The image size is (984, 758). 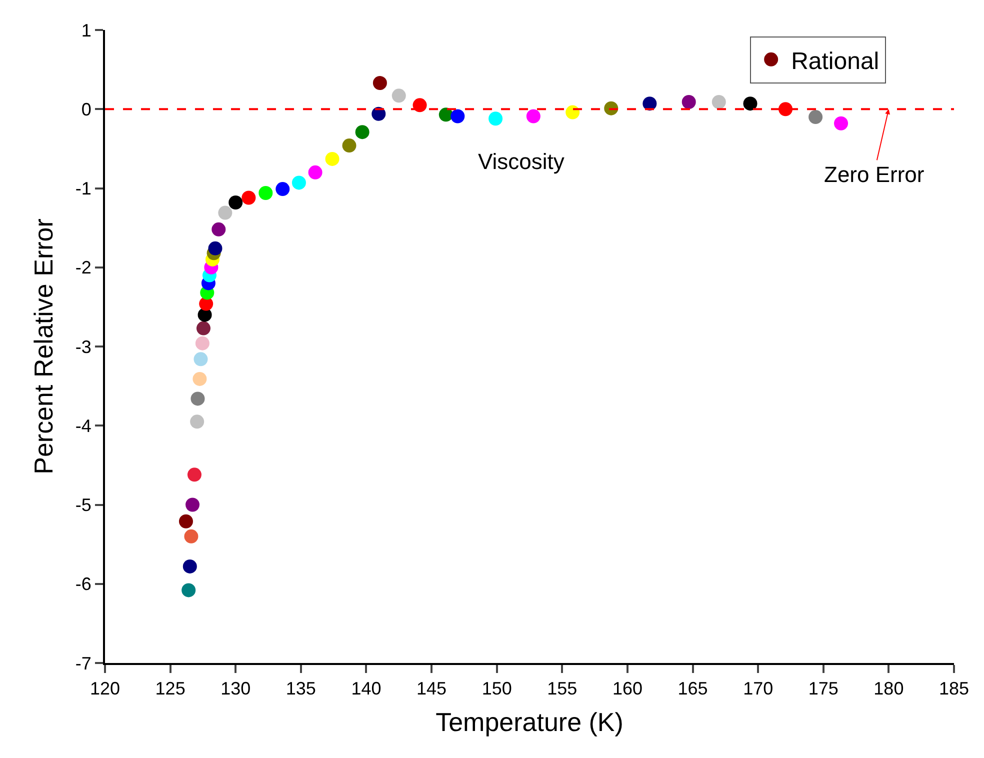 I want to click on annotation: Zero Error, so click(x=874, y=174).